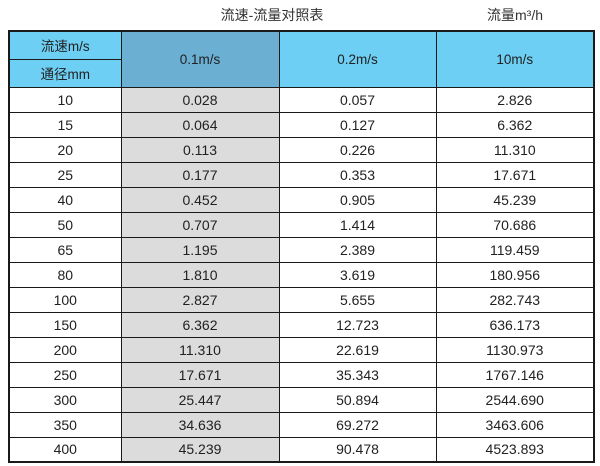 Image resolution: width=600 pixels, height=466 pixels. I want to click on header-row-velocity: 流速m/s 0.1m/s 0.2m/s 10m/s, so click(301, 59).